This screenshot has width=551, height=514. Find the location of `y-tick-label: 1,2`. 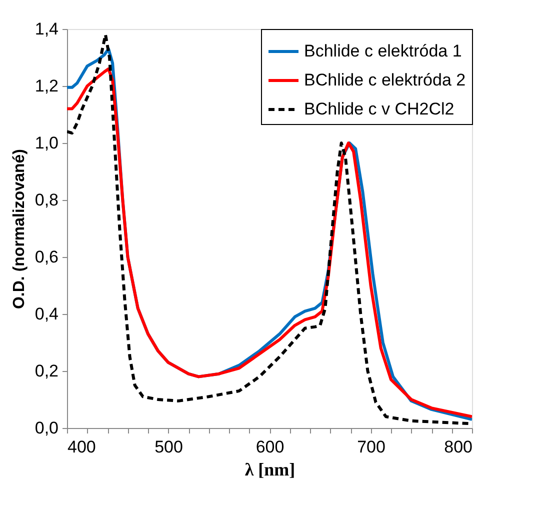

y-tick-label: 1,2 is located at coordinates (46, 86).